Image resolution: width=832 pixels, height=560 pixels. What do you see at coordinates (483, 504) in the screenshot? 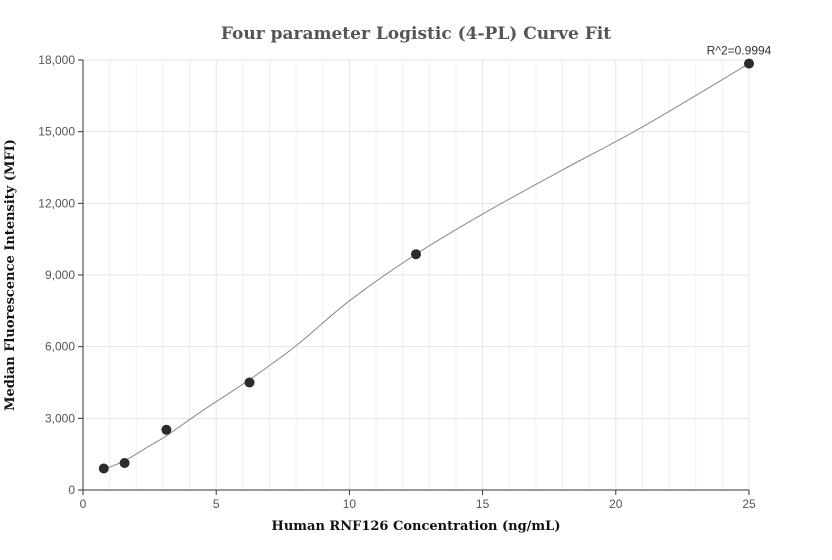
I see `x-tick-label: 15` at bounding box center [483, 504].